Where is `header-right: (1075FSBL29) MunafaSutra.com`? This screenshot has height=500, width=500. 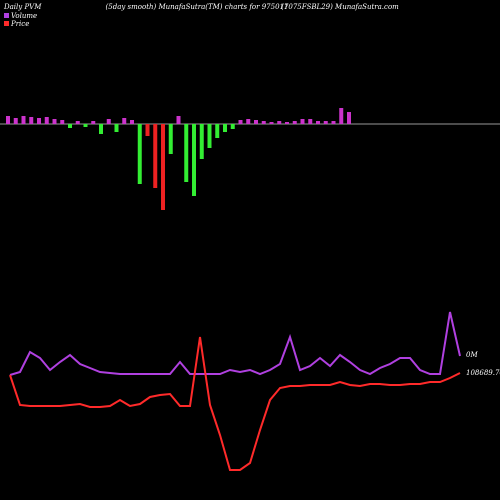 header-right: (1075FSBL29) MunafaSutra.com is located at coordinates (340, 7).